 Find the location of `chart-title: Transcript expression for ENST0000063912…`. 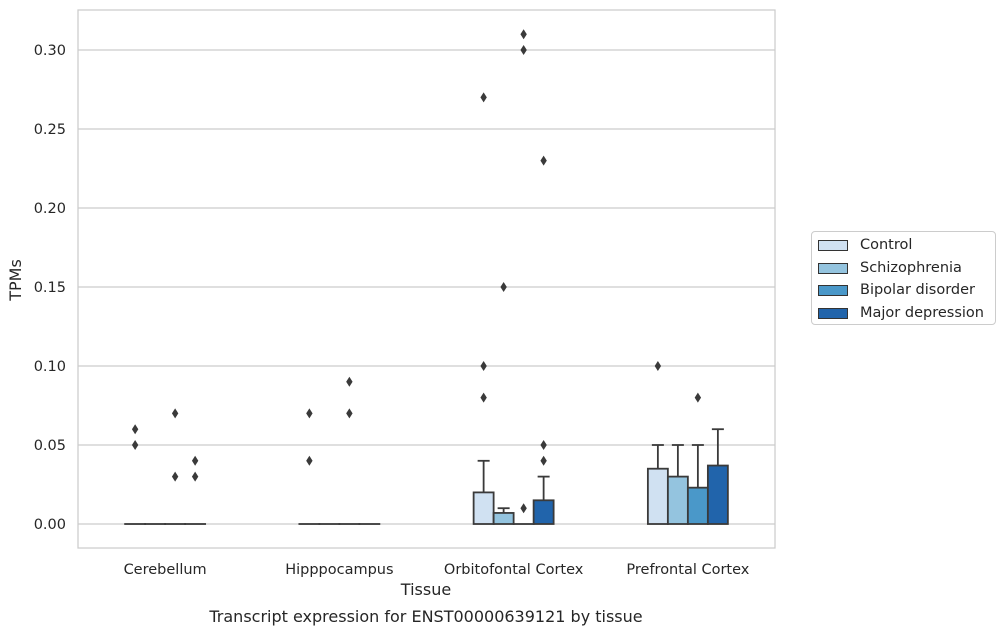

chart-title: Transcript expression for ENST0000063912… is located at coordinates (425, 616).